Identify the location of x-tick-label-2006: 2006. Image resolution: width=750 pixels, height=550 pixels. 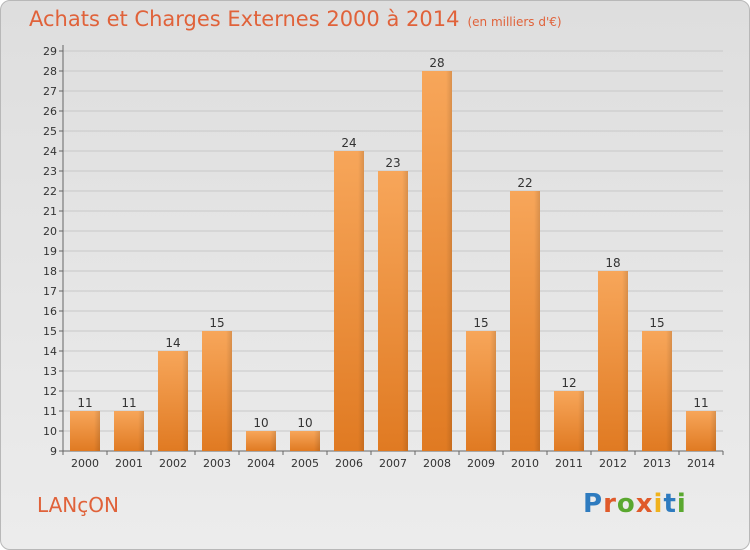
(349, 463).